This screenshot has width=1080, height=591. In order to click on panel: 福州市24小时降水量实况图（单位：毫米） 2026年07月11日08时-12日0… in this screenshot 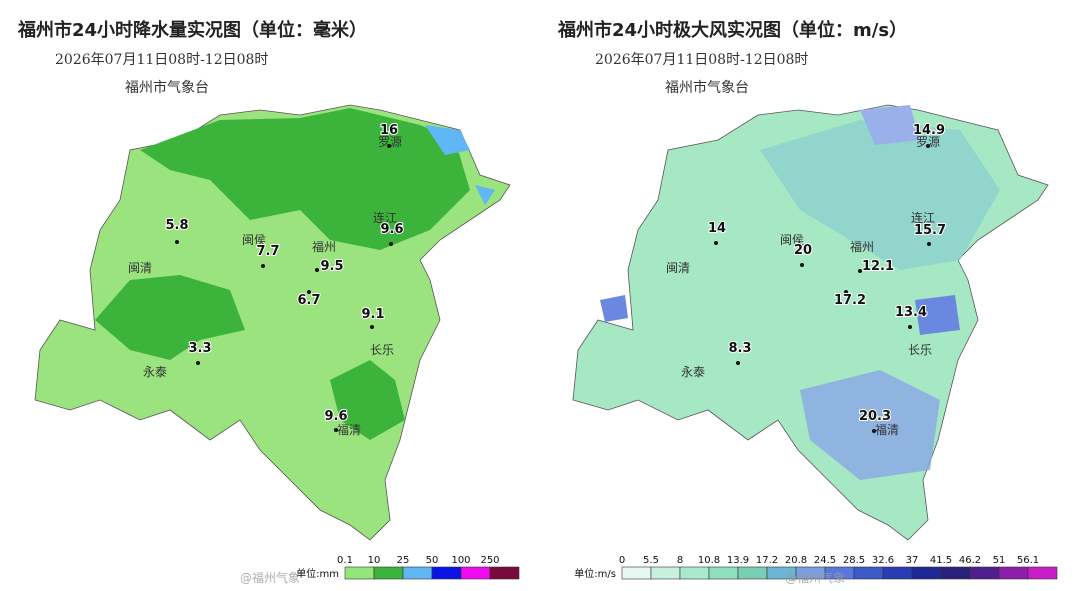, I will do `click(192, 57)`.